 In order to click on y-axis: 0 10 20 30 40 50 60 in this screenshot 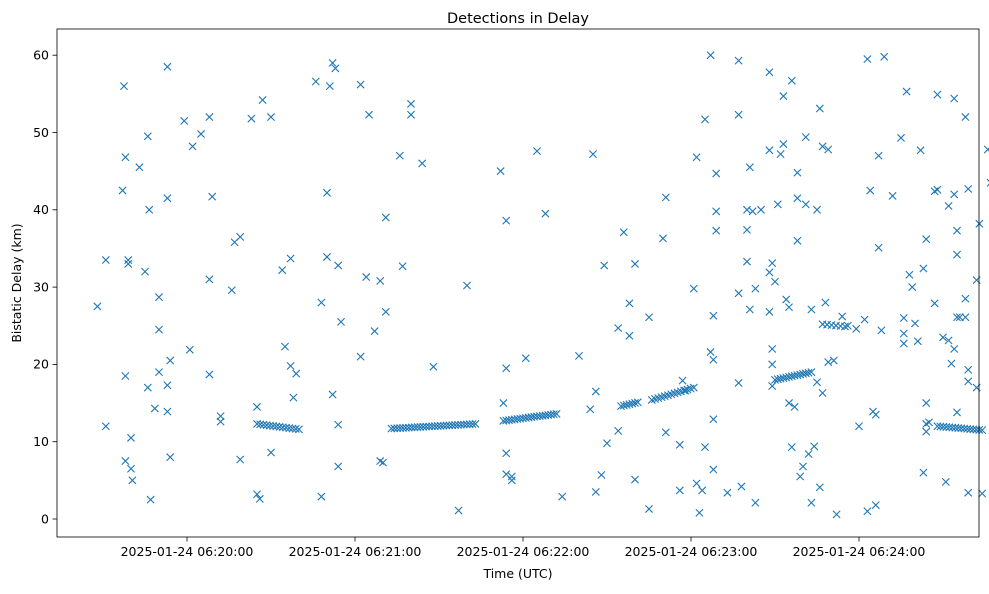, I will do `click(45, 287)`.